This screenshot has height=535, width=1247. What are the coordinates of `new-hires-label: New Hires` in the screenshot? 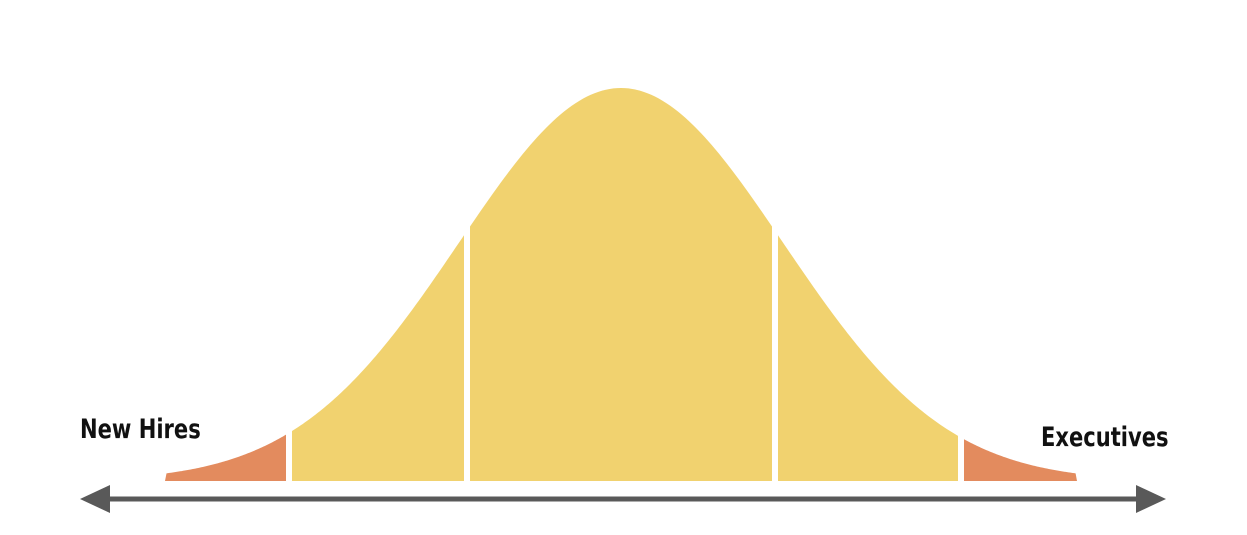 It's located at (140, 429).